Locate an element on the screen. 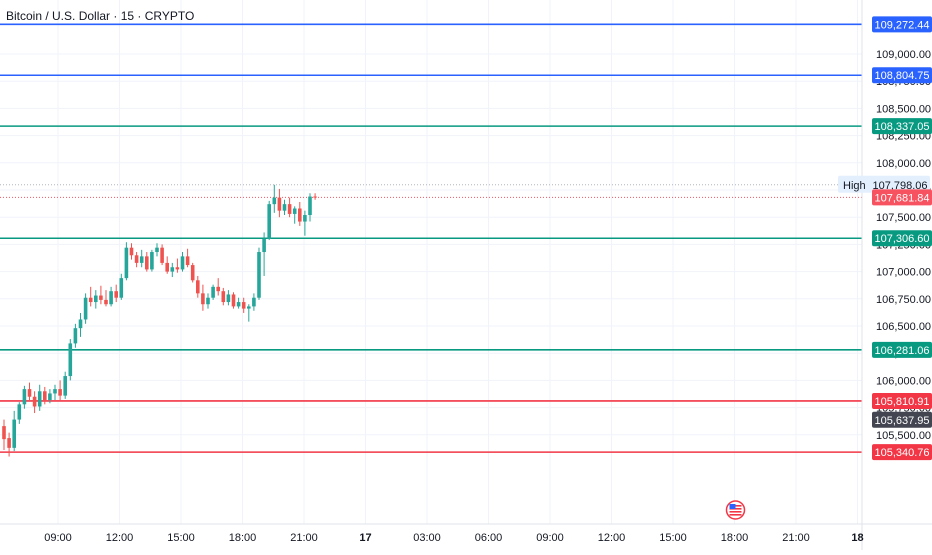  time-tick-label: 21:00 is located at coordinates (796, 538).